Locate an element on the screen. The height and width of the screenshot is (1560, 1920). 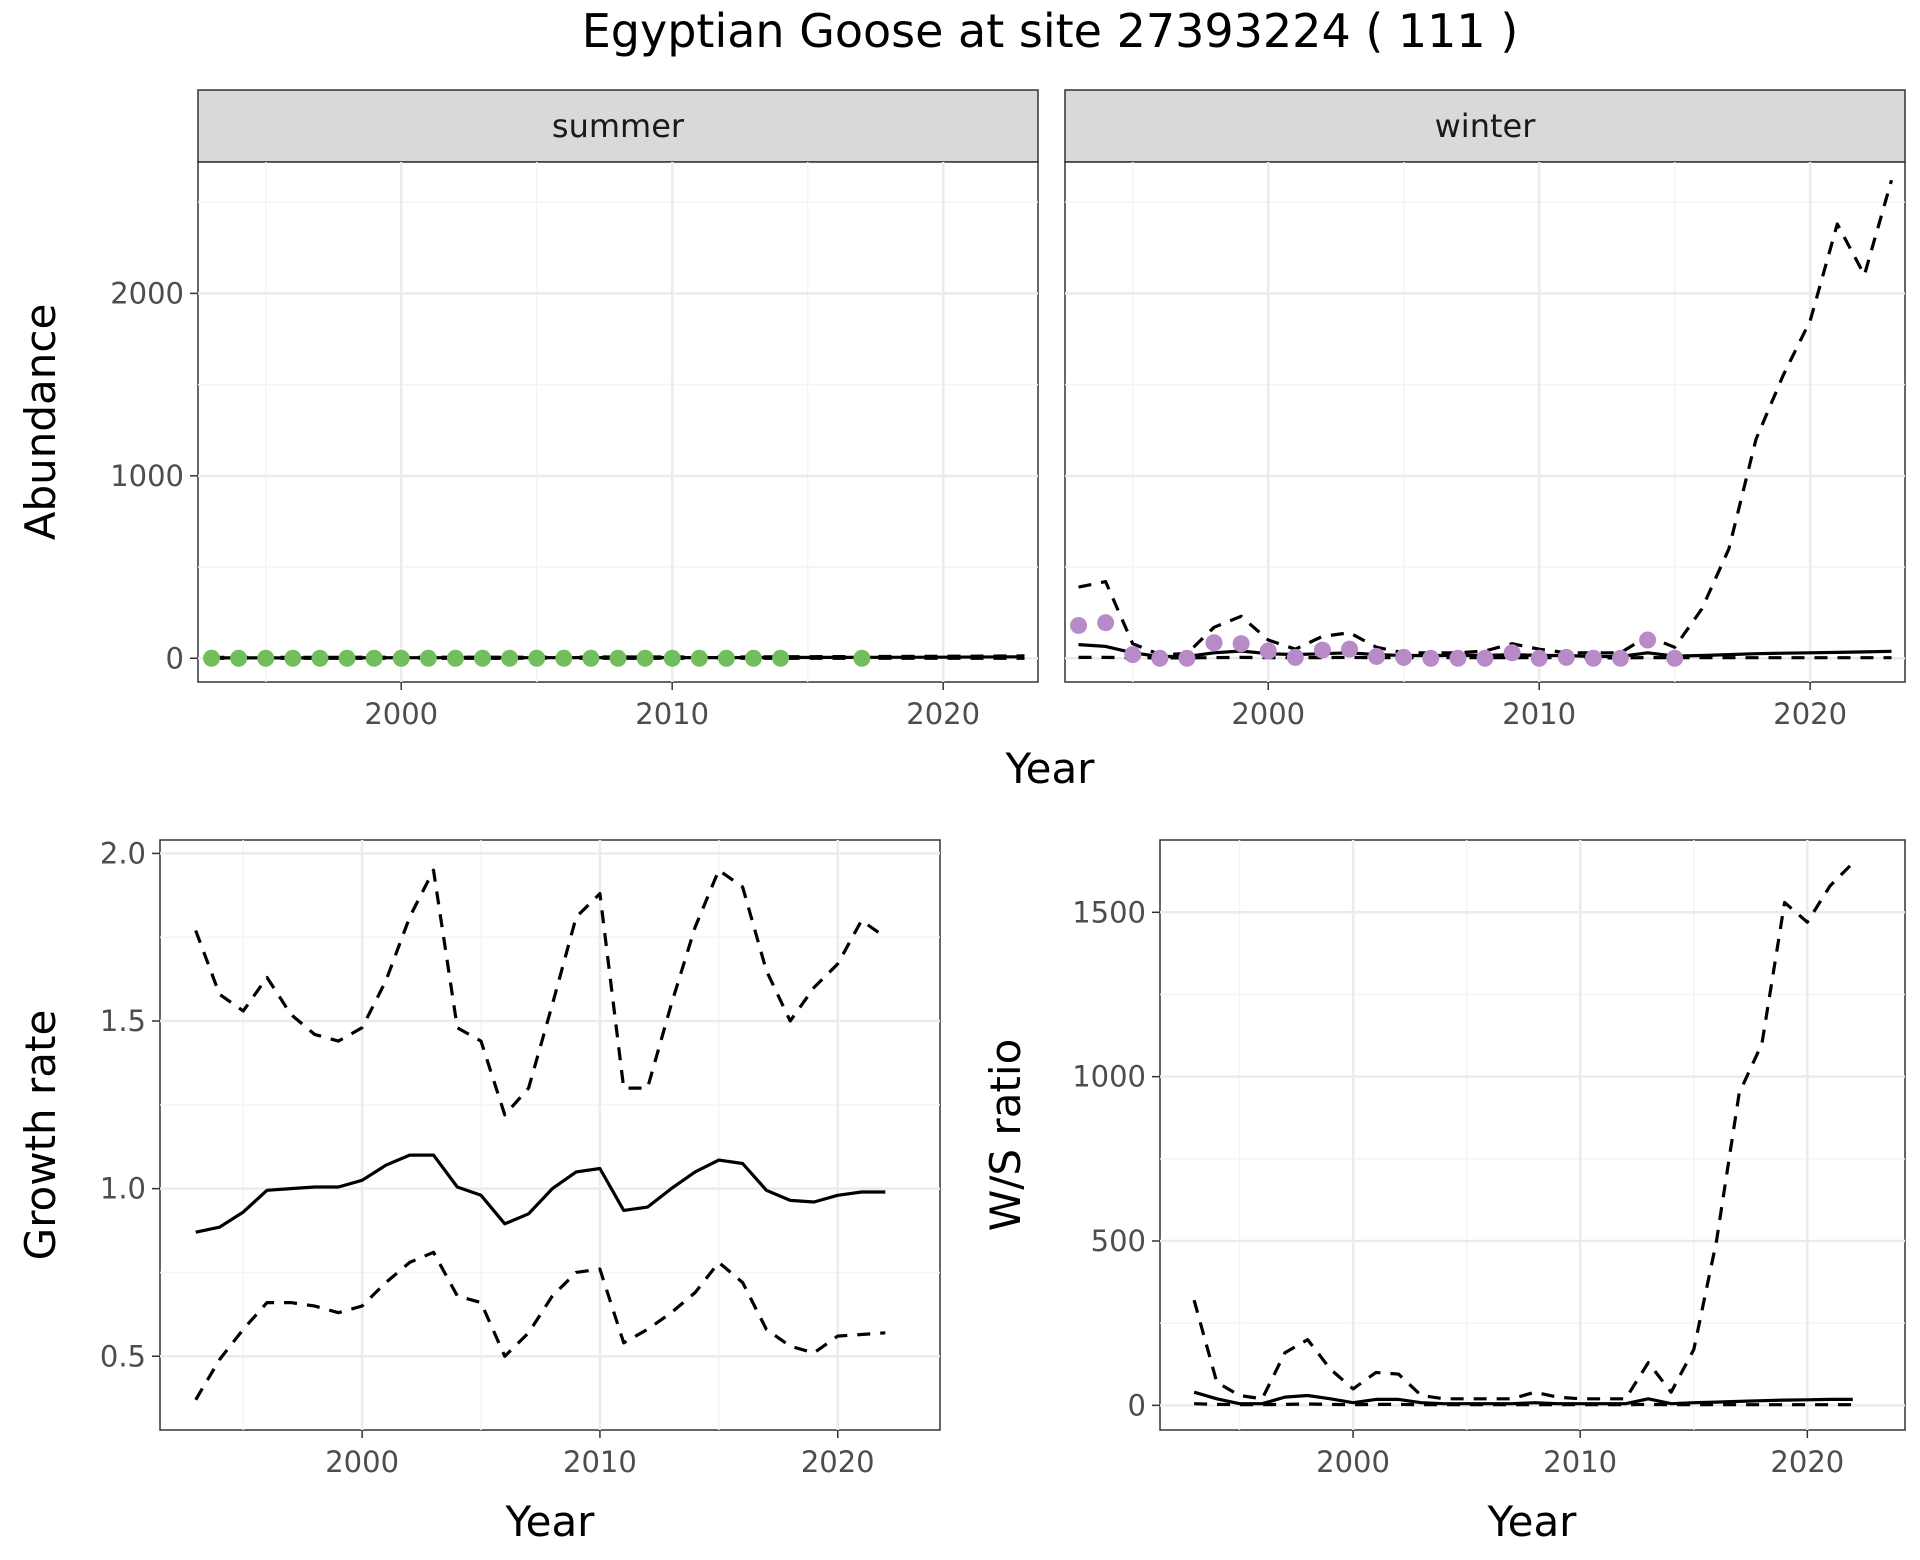
summer-strip-label: summer is located at coordinates (618, 126).